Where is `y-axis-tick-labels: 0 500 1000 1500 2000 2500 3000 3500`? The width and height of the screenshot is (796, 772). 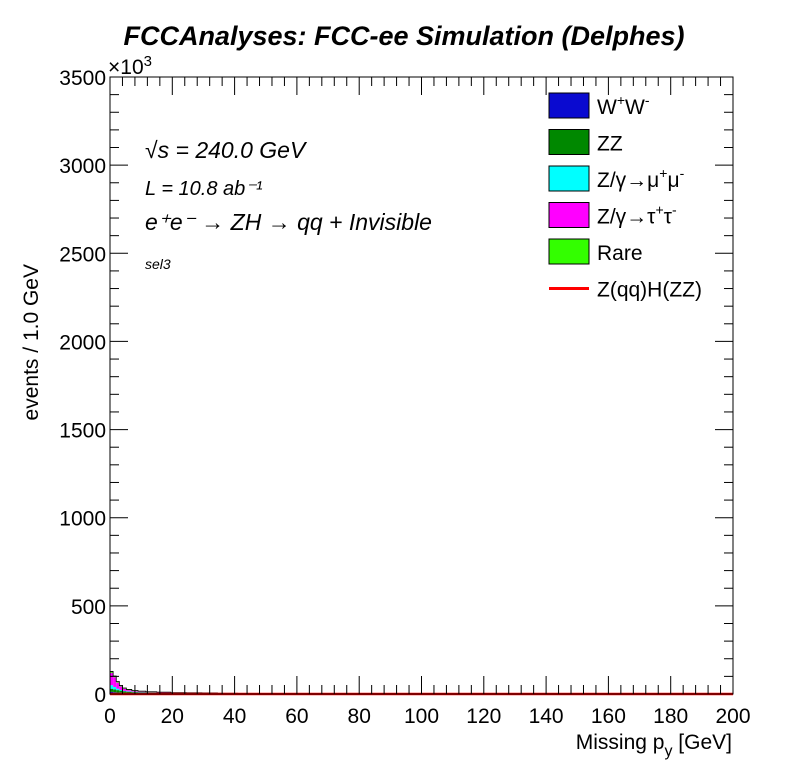 y-axis-tick-labels: 0 500 1000 1500 2000 2500 3000 3500 is located at coordinates (82, 387).